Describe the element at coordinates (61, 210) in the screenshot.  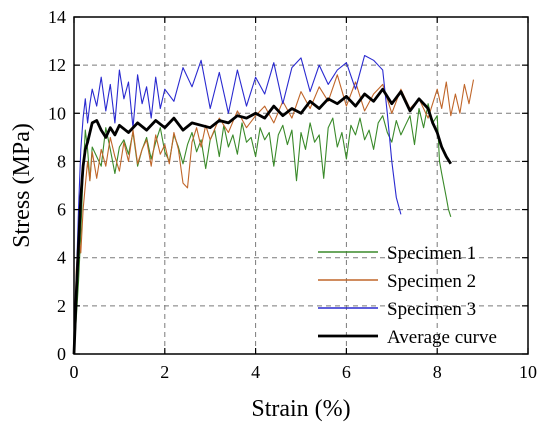
I see `y-tick-label: 6` at that location.